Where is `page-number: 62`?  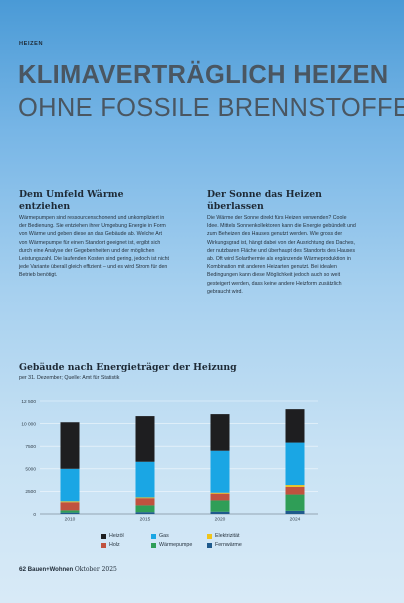
page-number: 62 is located at coordinates (23, 569).